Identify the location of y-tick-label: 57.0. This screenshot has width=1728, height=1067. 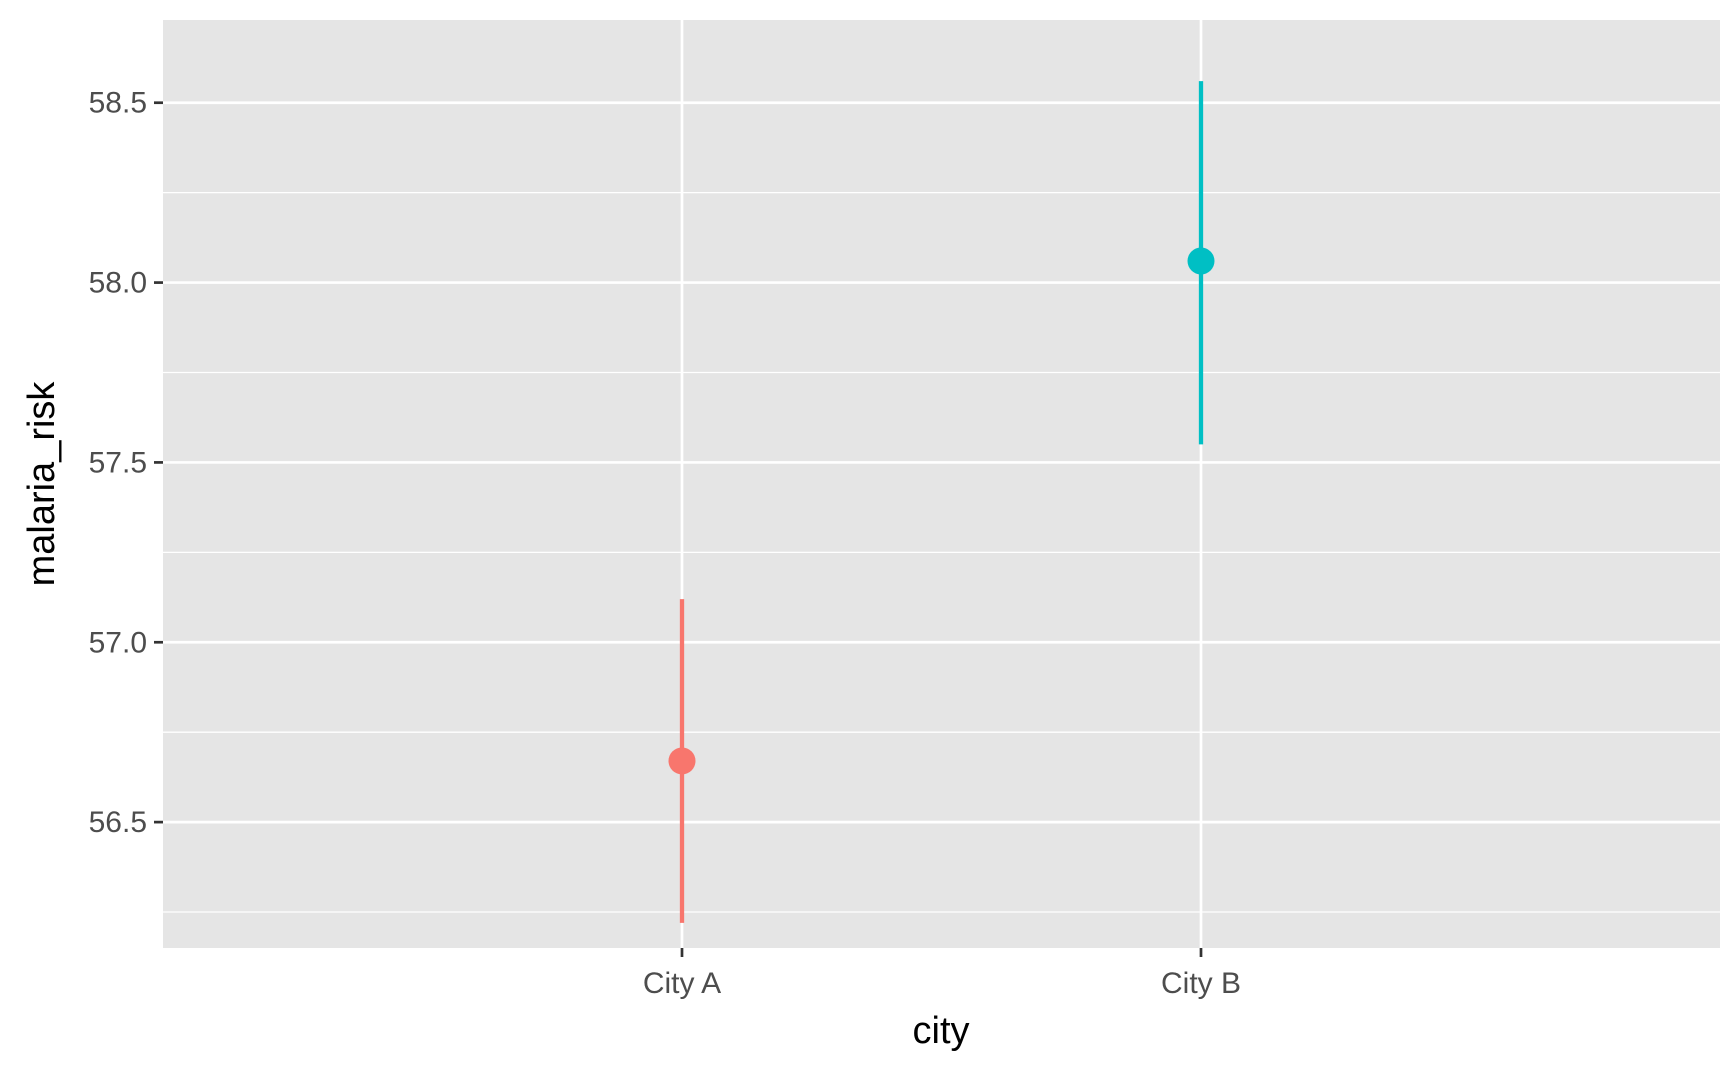
(118, 642).